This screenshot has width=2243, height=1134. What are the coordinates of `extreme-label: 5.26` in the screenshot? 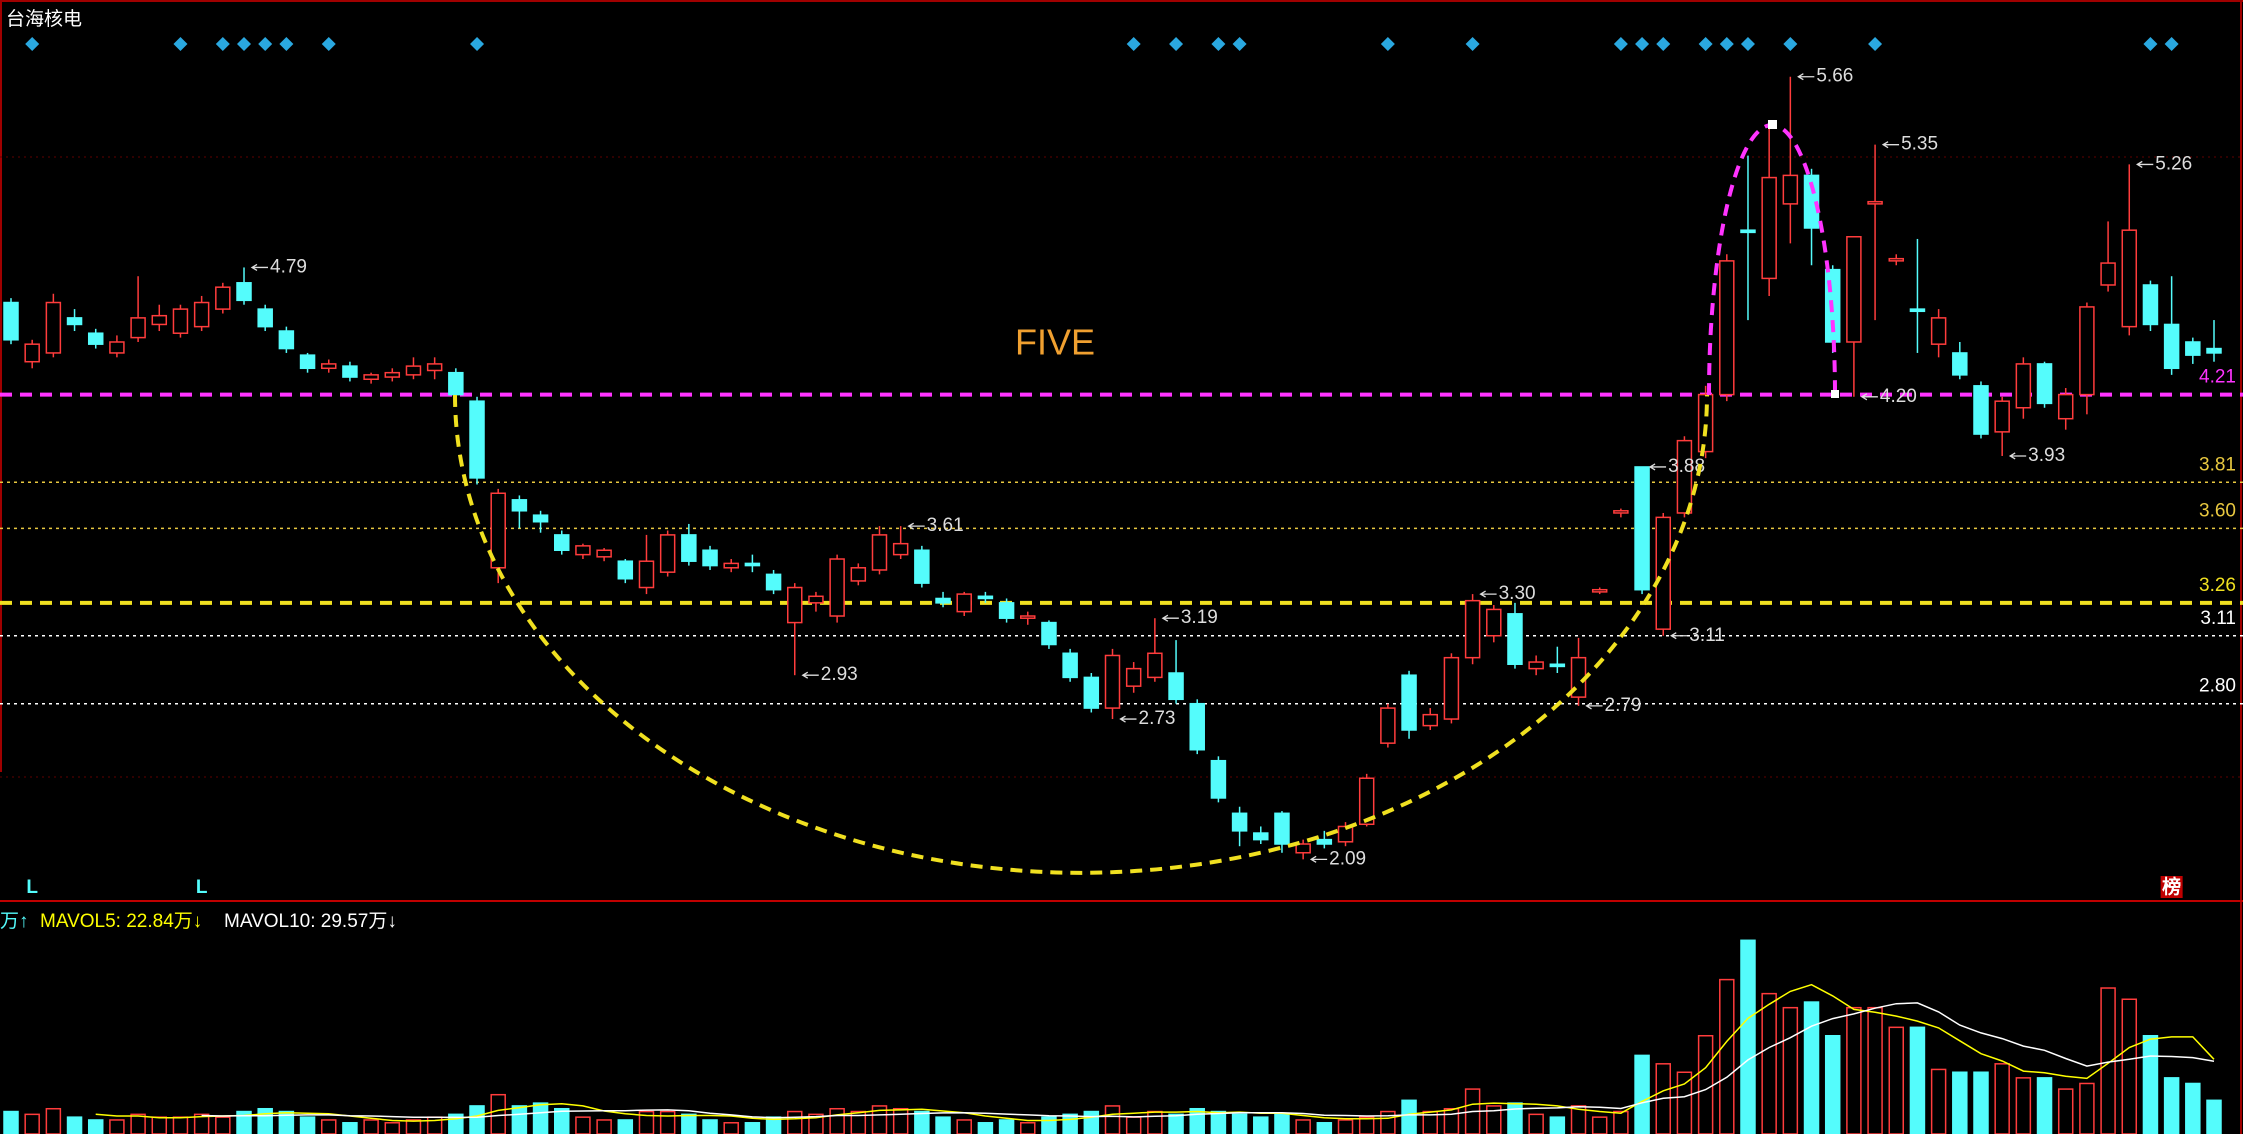 It's located at (2173, 163).